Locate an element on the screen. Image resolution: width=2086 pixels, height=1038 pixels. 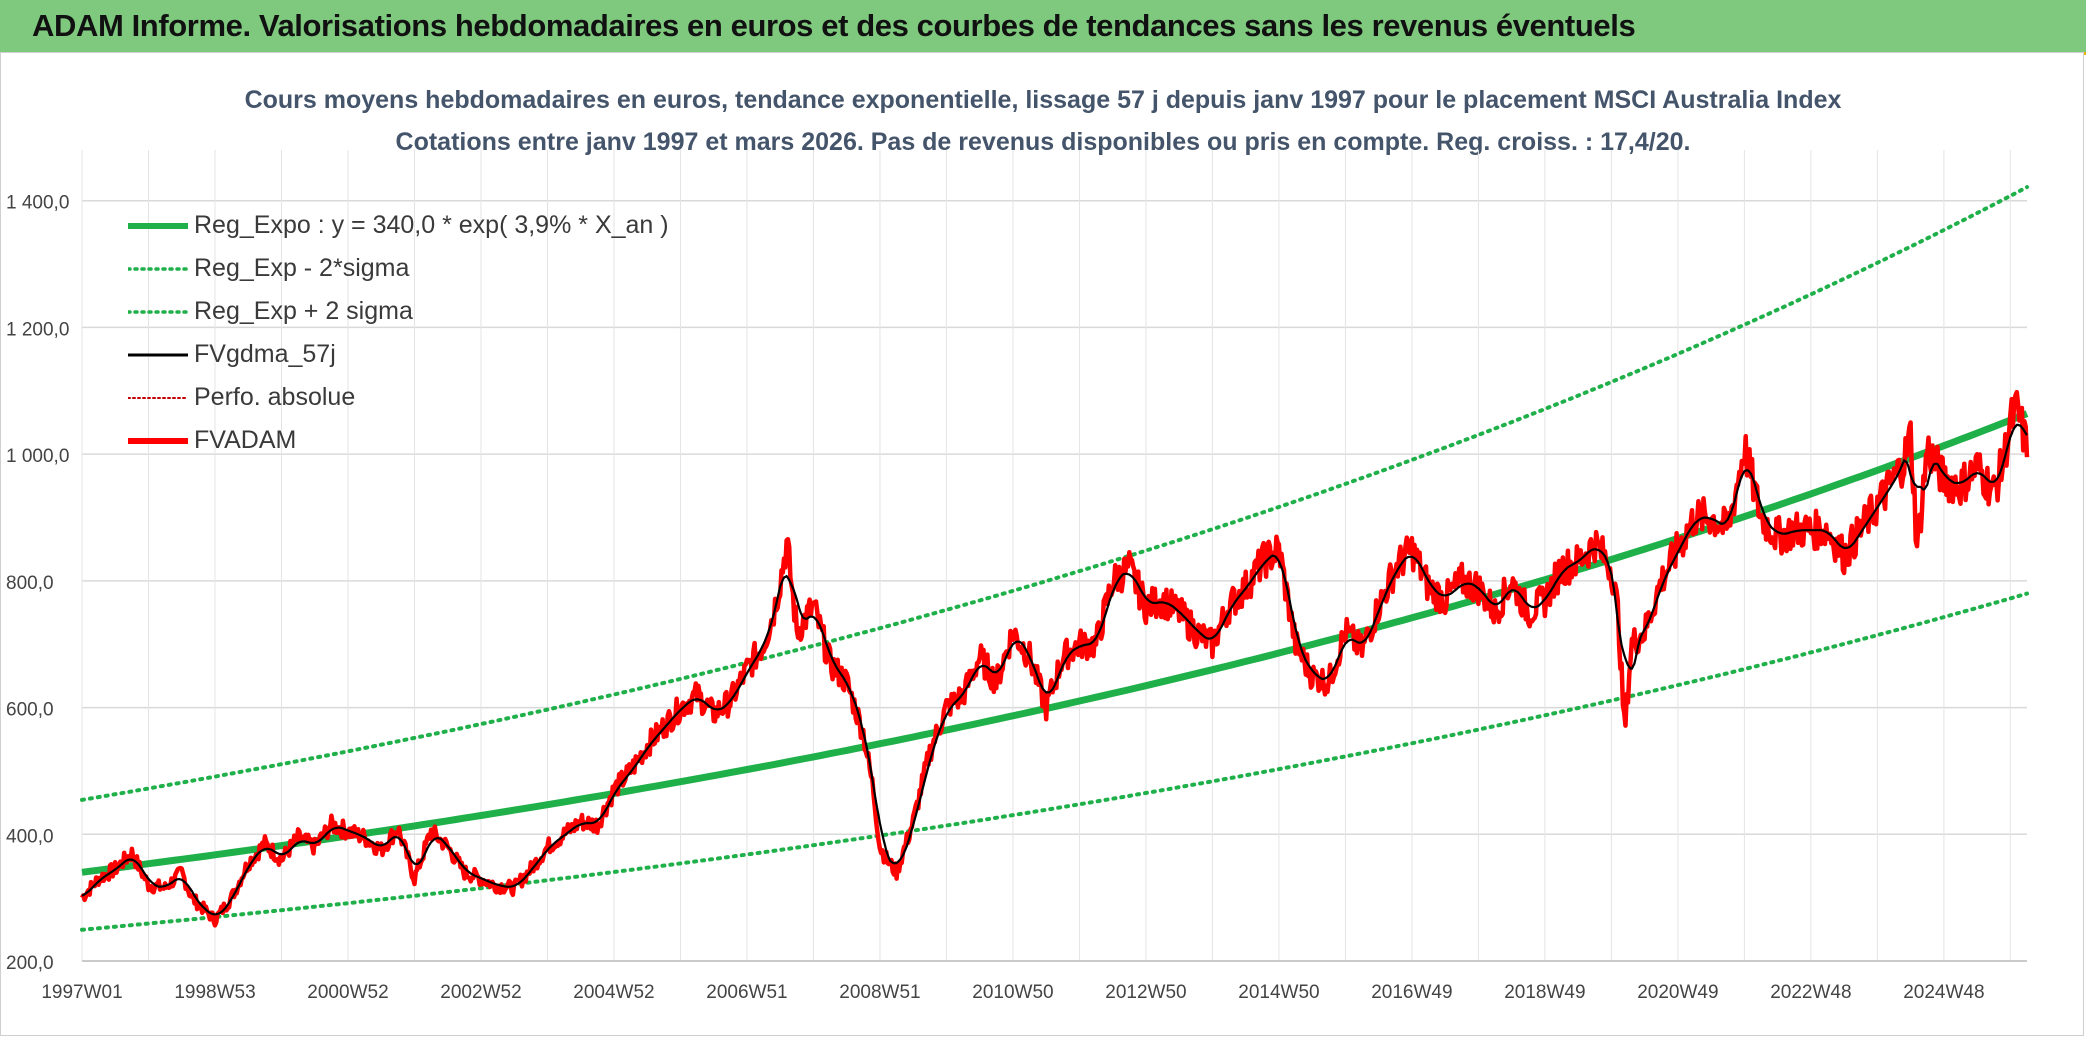
x-tick-label: 2022W48 is located at coordinates (1810, 992).